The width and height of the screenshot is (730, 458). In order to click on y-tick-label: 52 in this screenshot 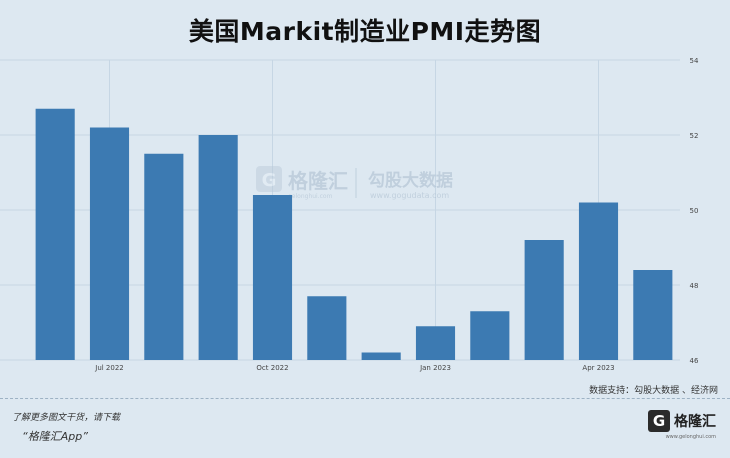, I will do `click(694, 136)`.